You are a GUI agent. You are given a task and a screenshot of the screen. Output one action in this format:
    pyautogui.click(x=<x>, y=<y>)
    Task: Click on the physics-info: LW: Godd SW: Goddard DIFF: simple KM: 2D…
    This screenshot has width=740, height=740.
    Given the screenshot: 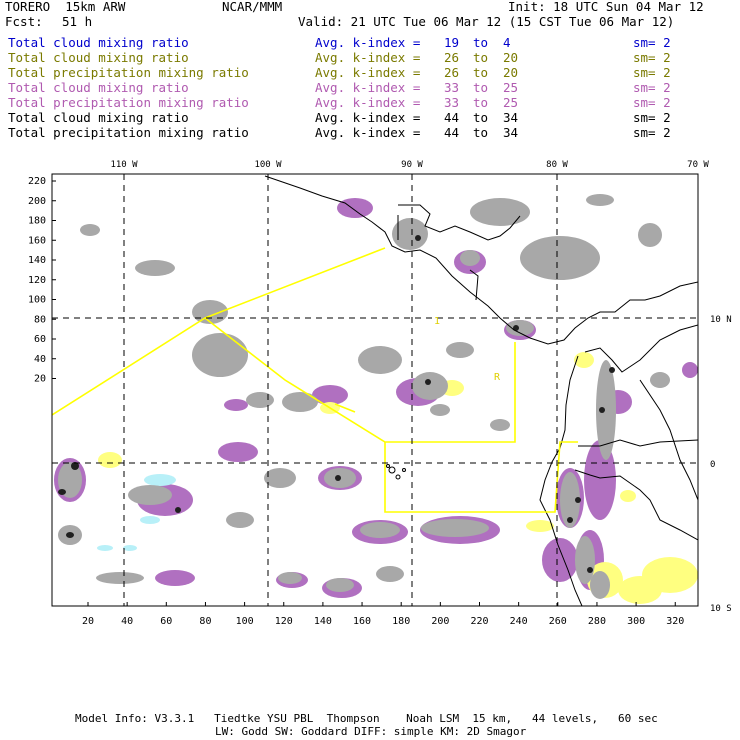 What is the action you would take?
    pyautogui.click(x=371, y=731)
    